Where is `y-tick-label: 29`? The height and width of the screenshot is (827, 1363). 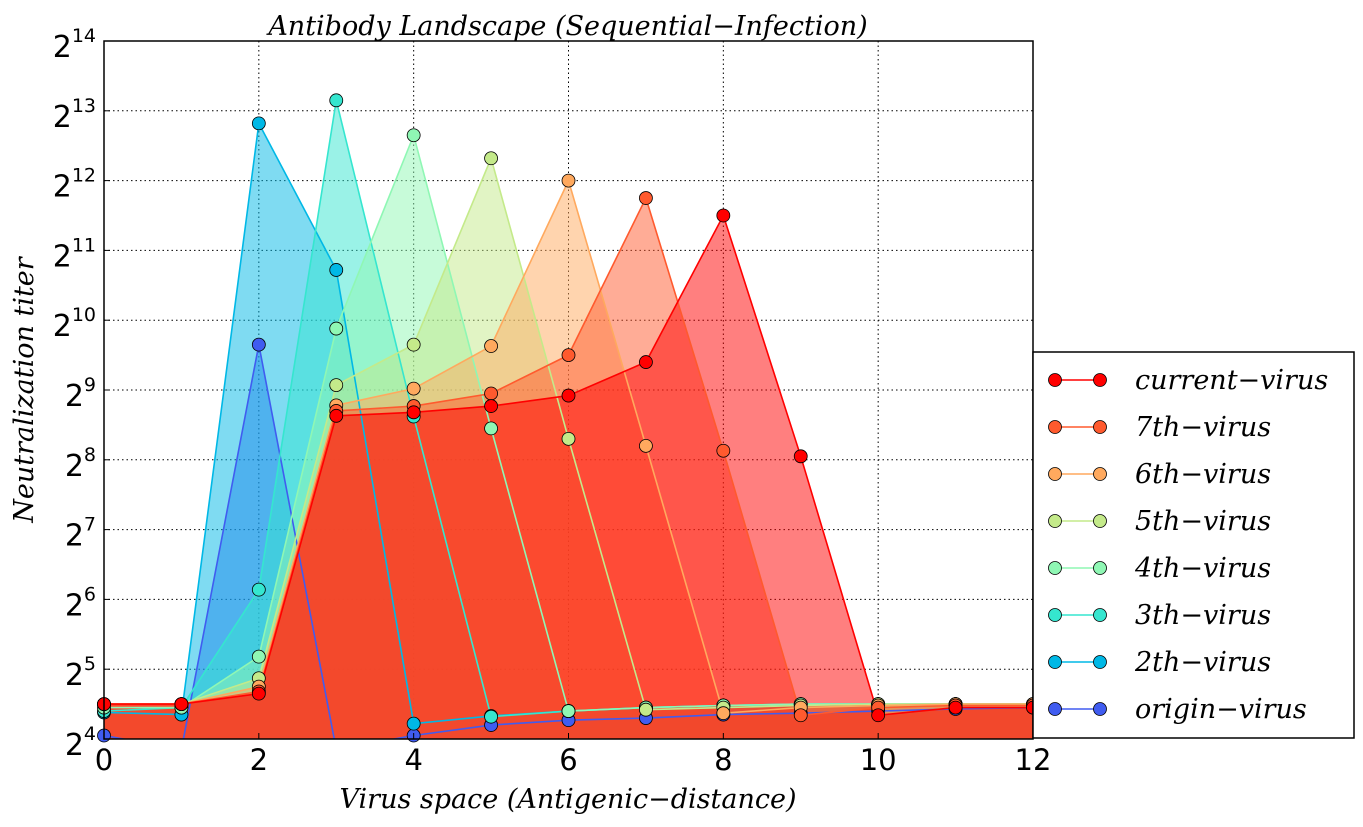 y-tick-label: 29 is located at coordinates (80, 394).